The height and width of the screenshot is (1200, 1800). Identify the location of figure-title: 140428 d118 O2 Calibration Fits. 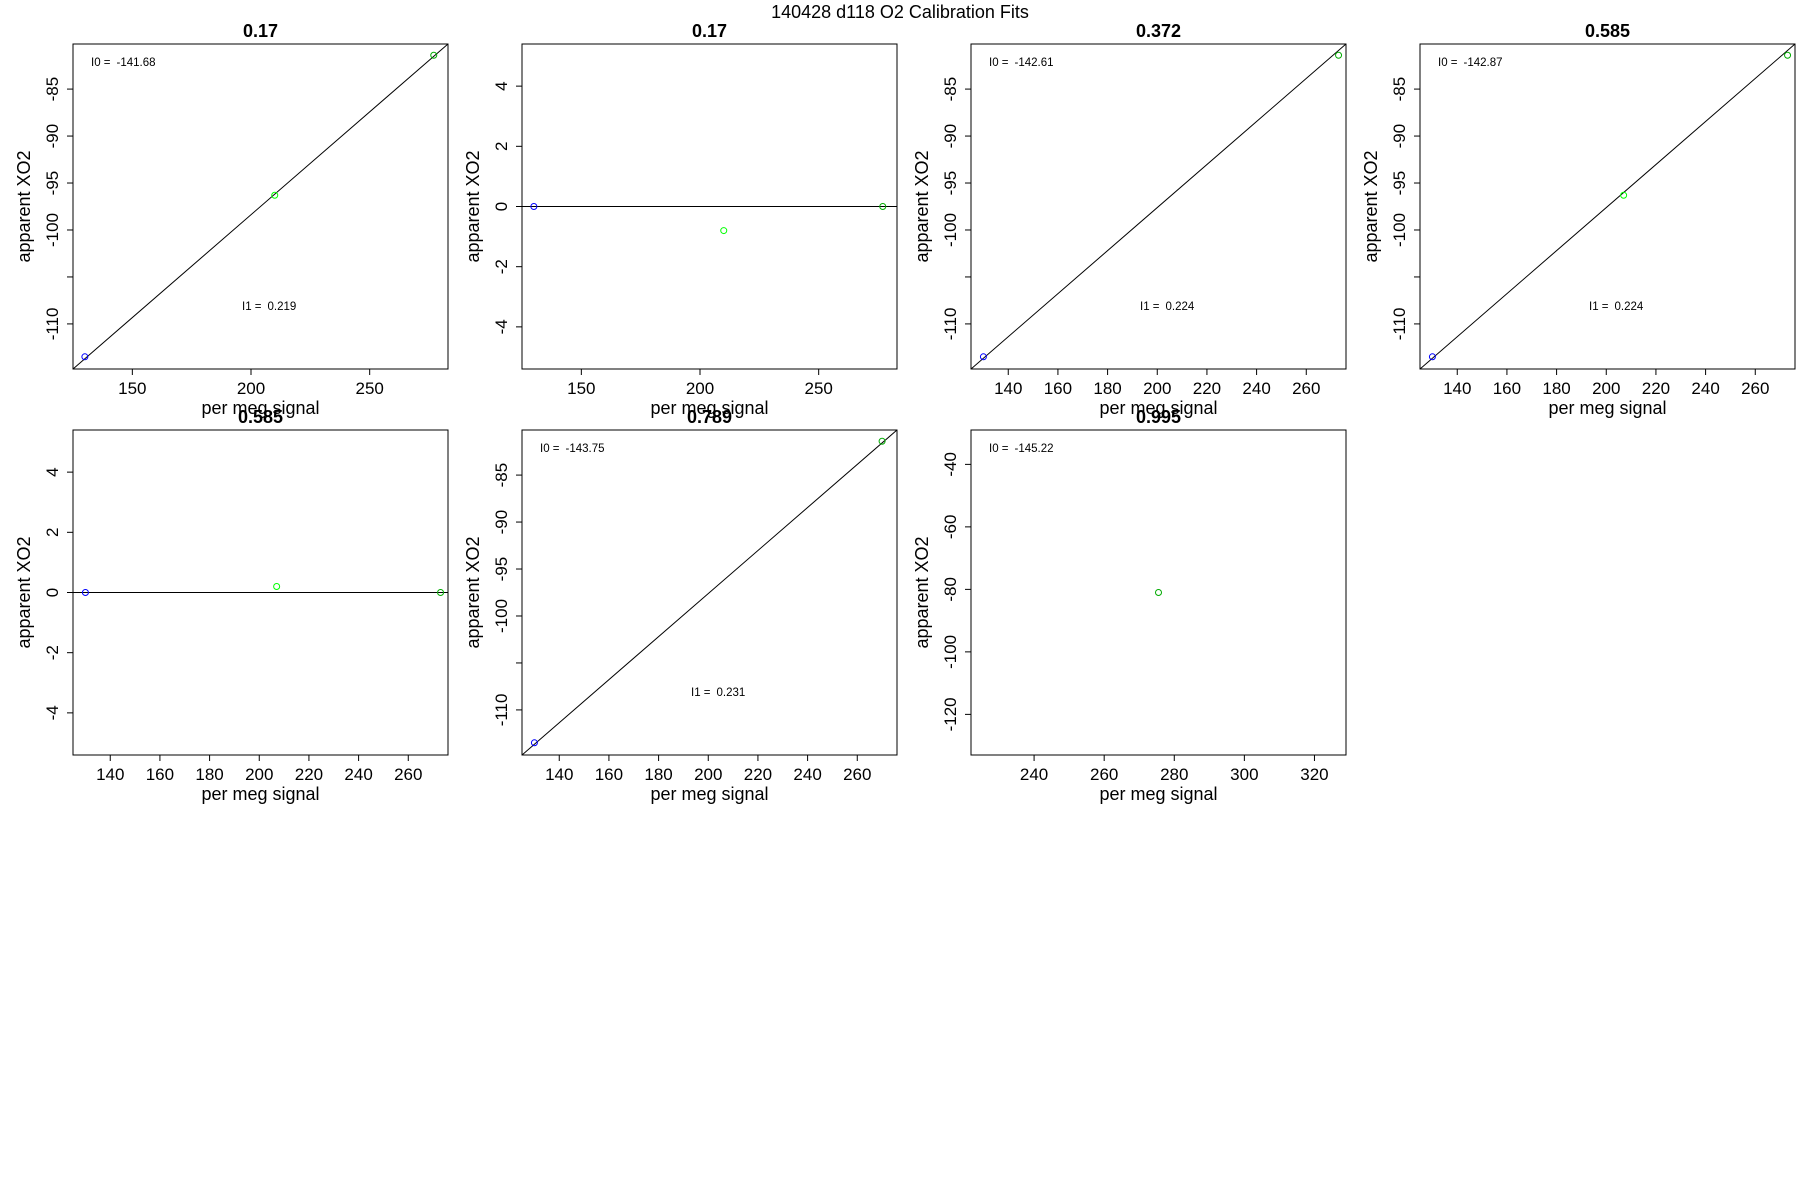
(900, 12).